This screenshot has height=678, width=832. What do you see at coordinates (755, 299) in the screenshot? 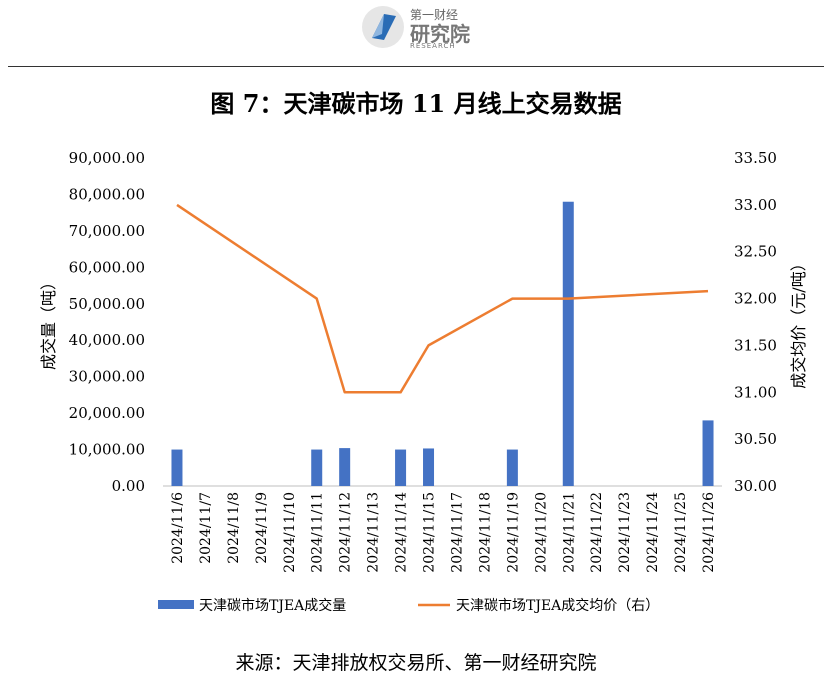
I see `right-tick-label: 32.00` at bounding box center [755, 299].